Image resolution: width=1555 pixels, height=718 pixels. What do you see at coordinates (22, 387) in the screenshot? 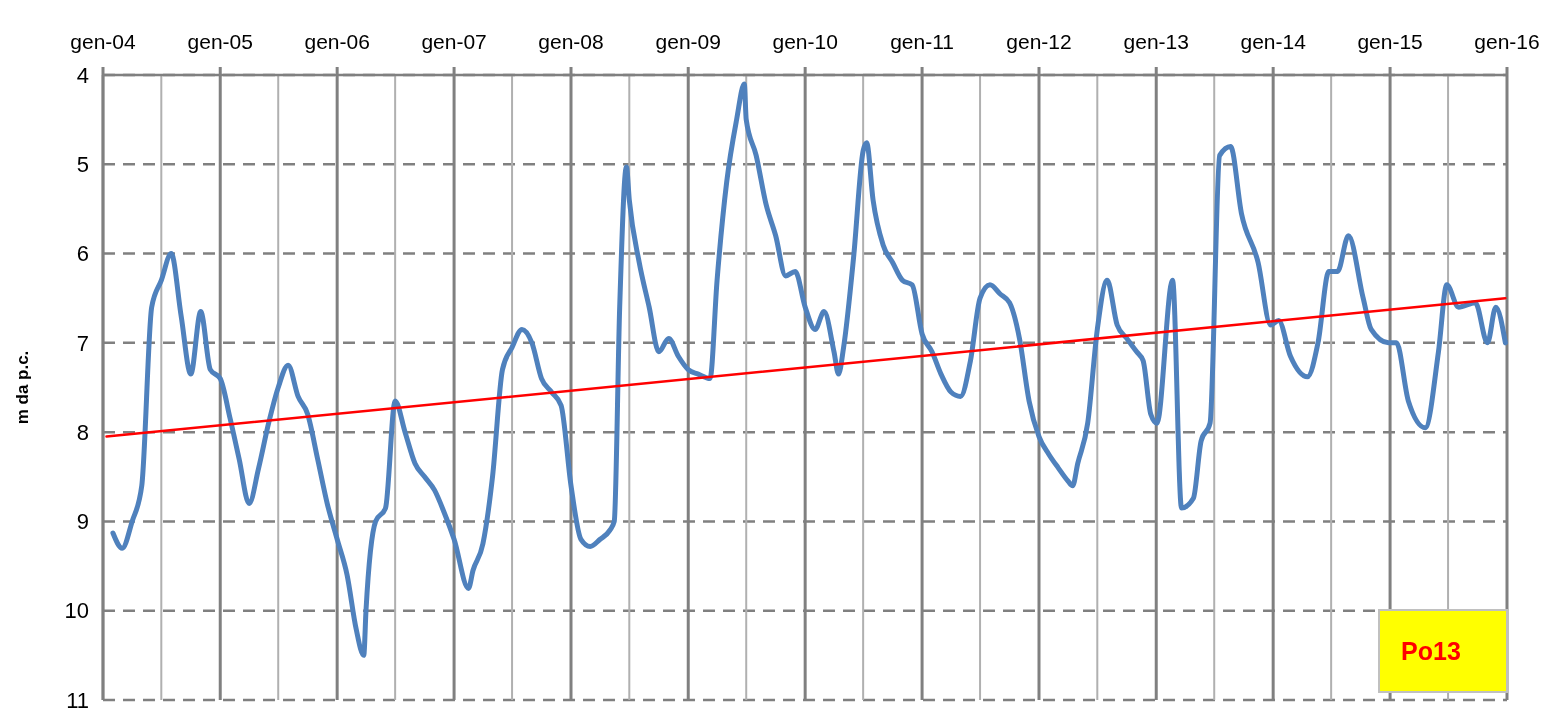
I see `y-axis-title: m da p.c.` at bounding box center [22, 387].